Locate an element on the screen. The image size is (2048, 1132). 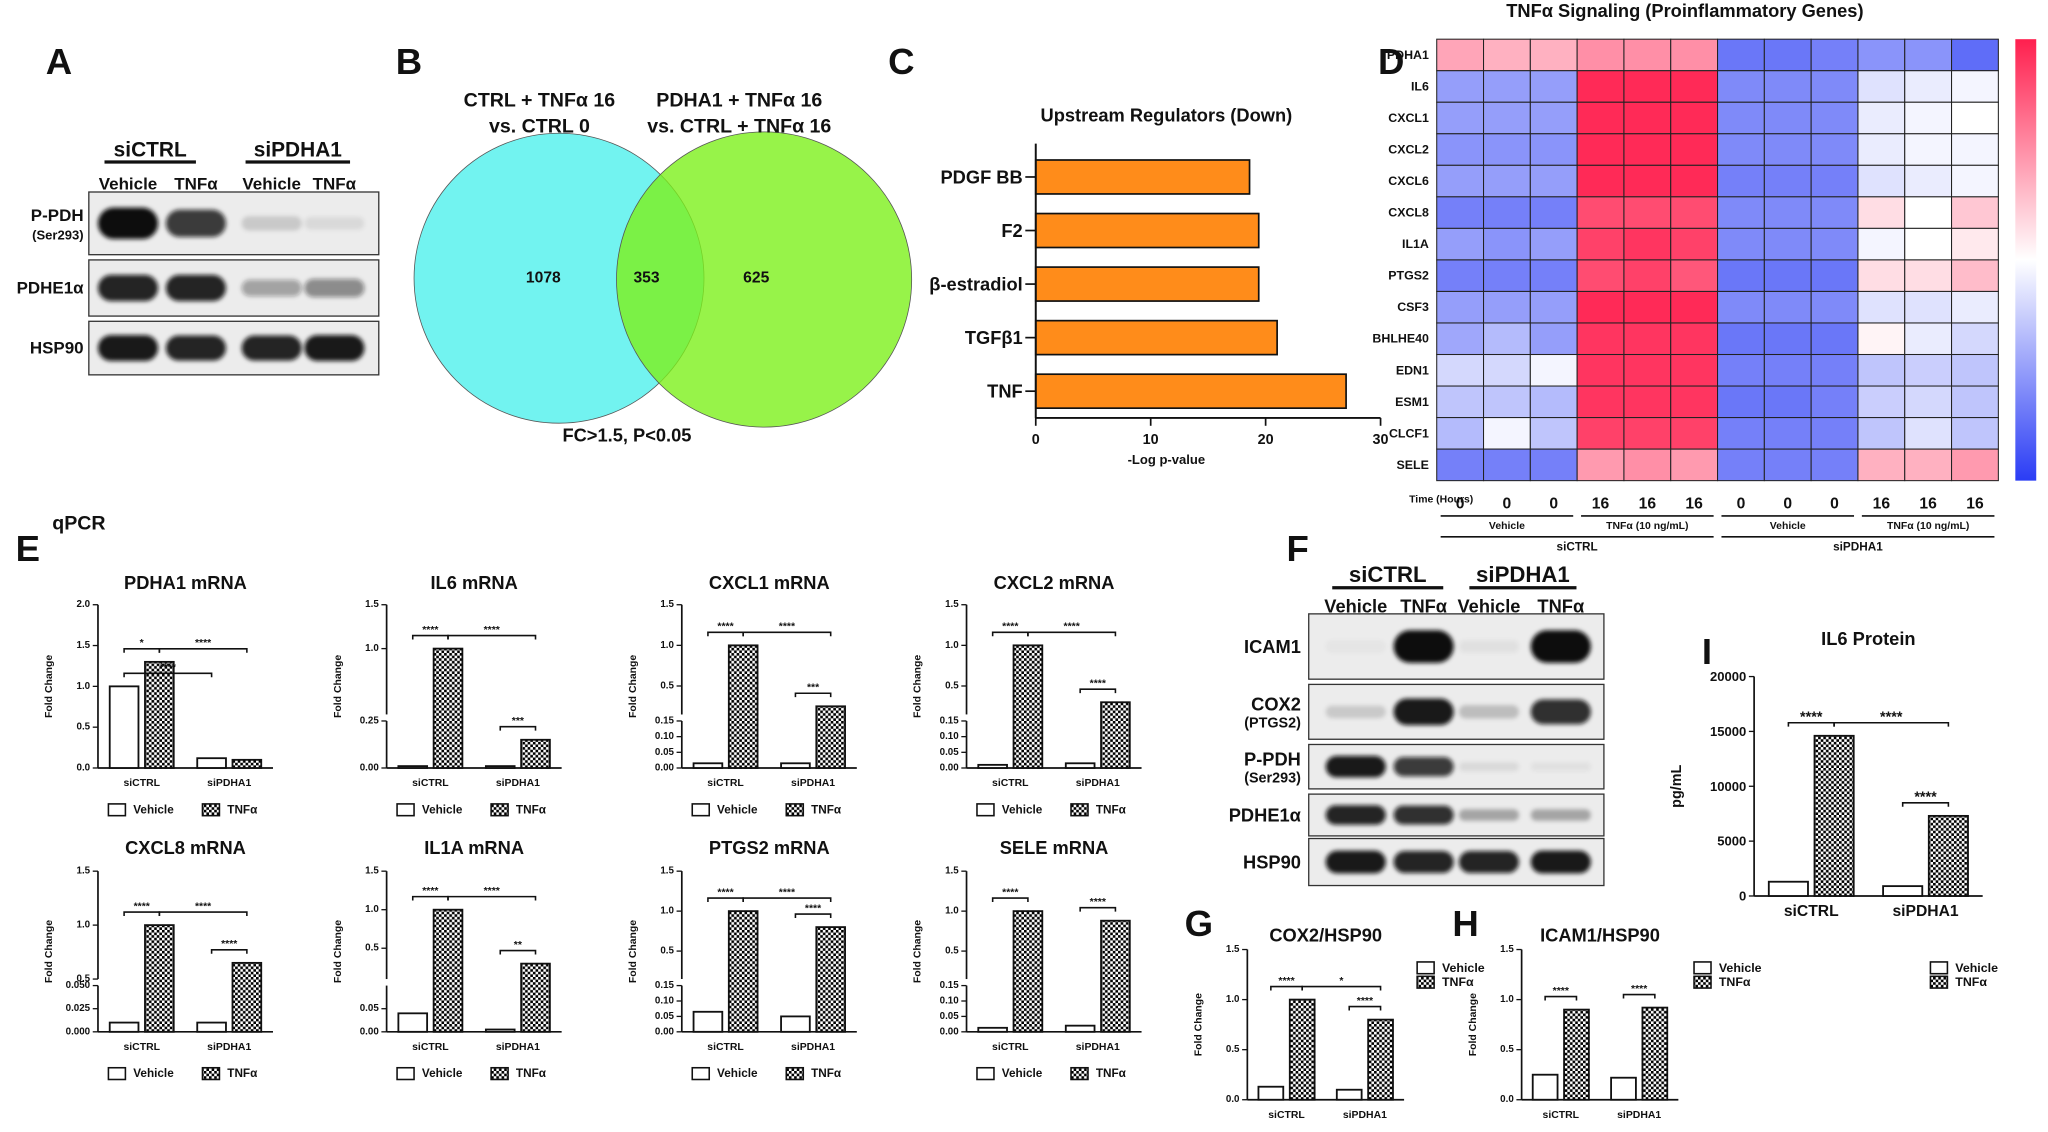
y-axis-label: Fold Change is located at coordinates (1473, 1024).